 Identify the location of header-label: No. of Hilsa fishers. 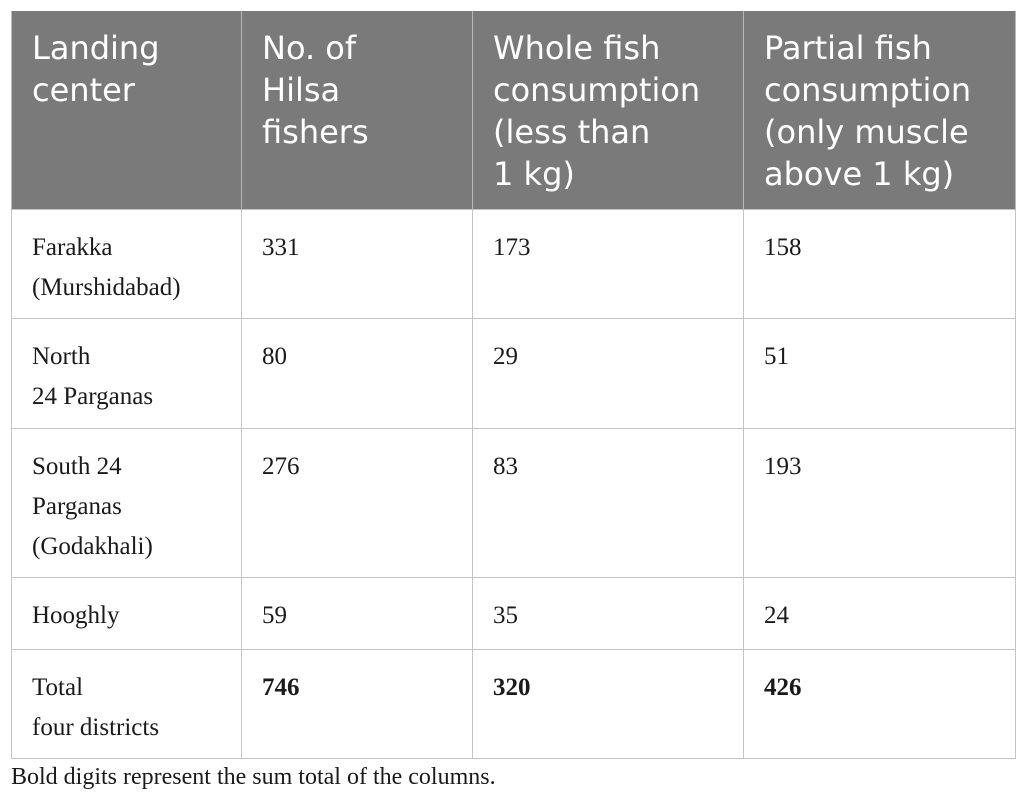
(315, 90).